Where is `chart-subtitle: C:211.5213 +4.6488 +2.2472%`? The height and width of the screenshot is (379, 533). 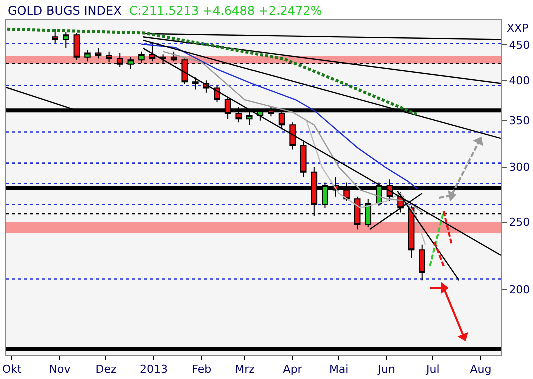
chart-subtitle: C:211.5213 +4.6488 +2.2472% is located at coordinates (225, 11).